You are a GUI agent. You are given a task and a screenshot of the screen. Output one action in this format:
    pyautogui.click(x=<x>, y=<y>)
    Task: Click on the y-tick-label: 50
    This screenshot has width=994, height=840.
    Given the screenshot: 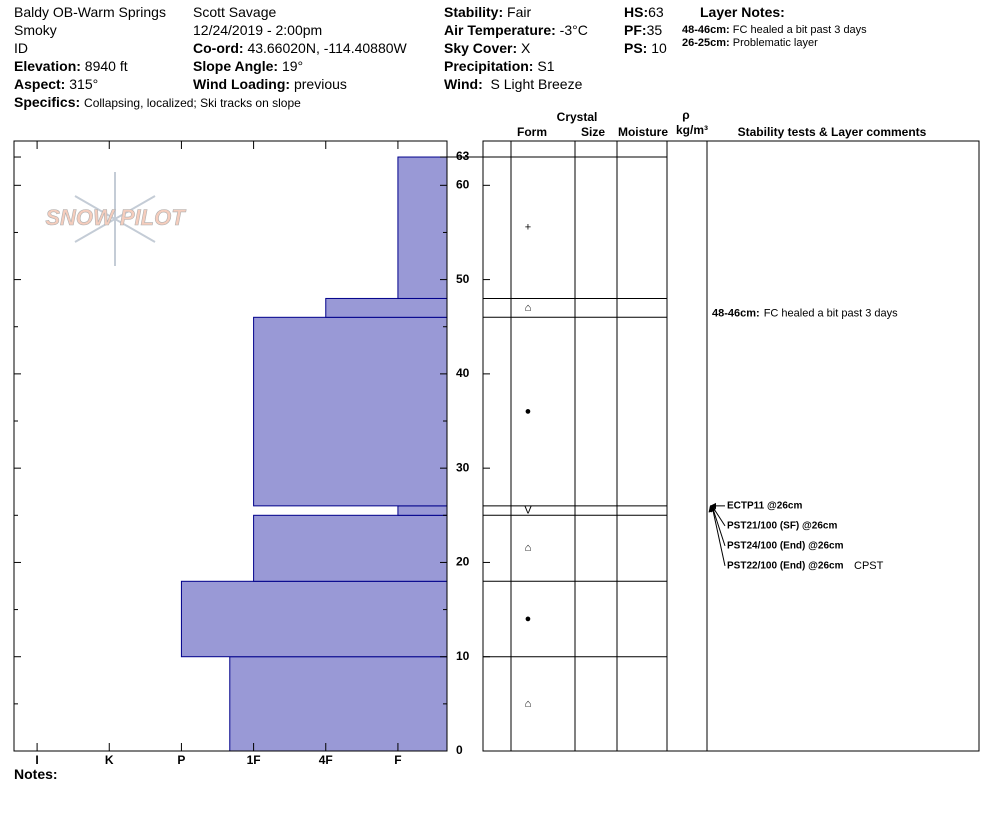 What is the action you would take?
    pyautogui.click(x=463, y=279)
    